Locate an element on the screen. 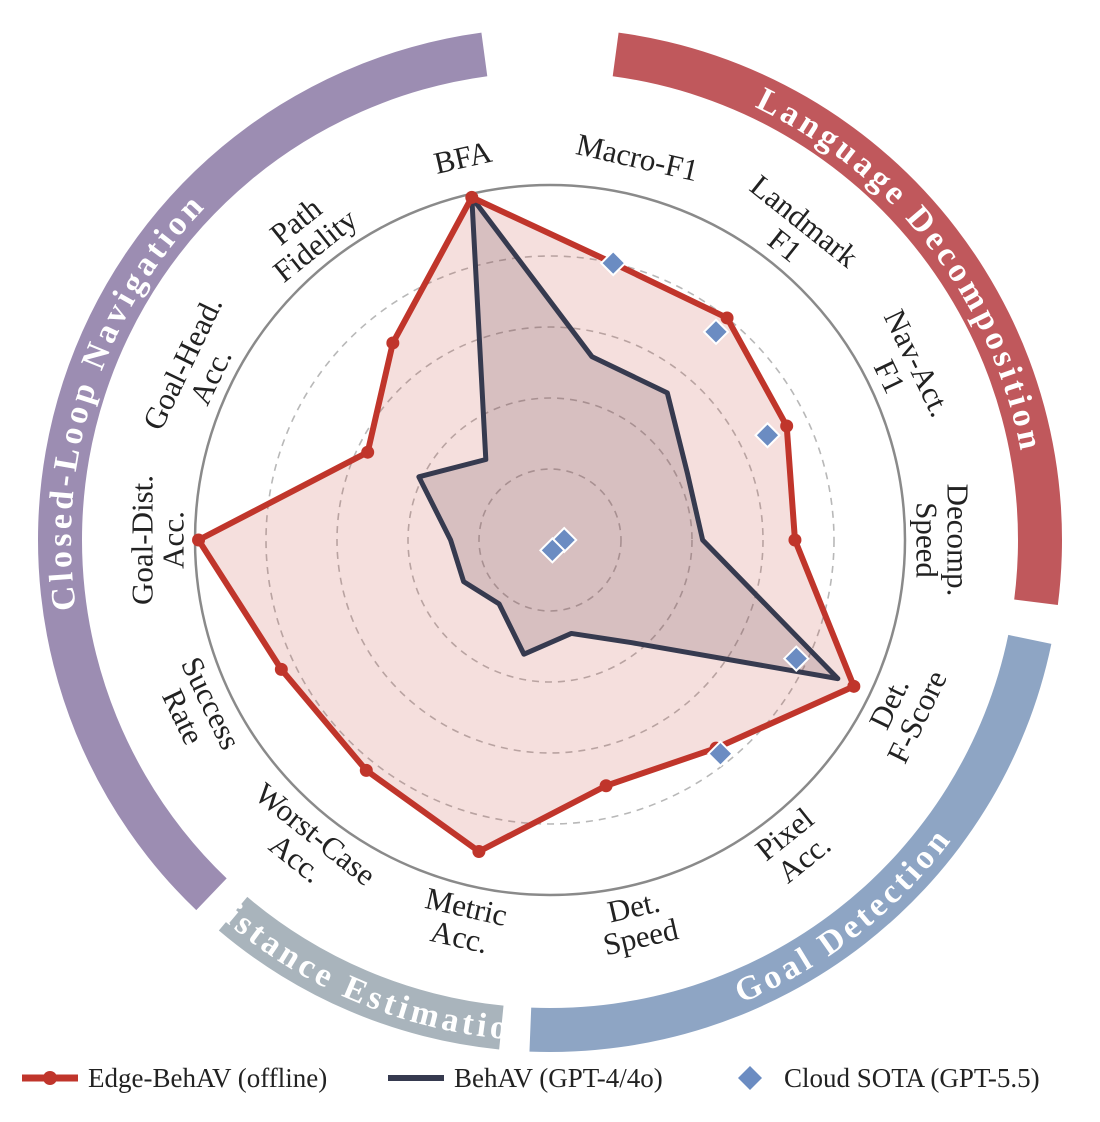 The image size is (1100, 1122). axis-label-group-4: Det.F-Score is located at coordinates (903, 710).